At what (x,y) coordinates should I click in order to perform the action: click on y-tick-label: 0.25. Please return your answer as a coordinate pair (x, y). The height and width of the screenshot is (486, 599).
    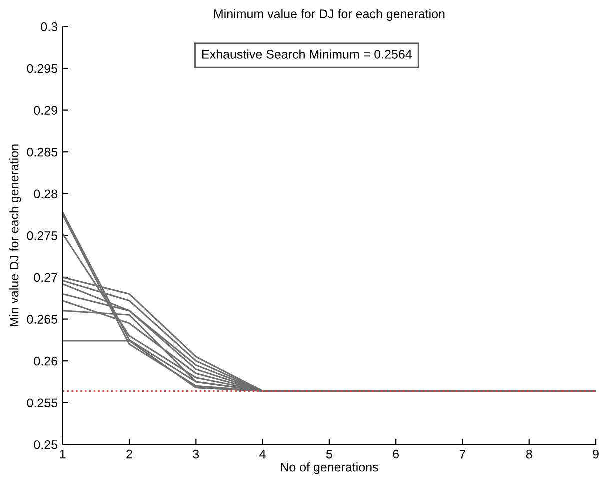
    Looking at the image, I should click on (46, 445).